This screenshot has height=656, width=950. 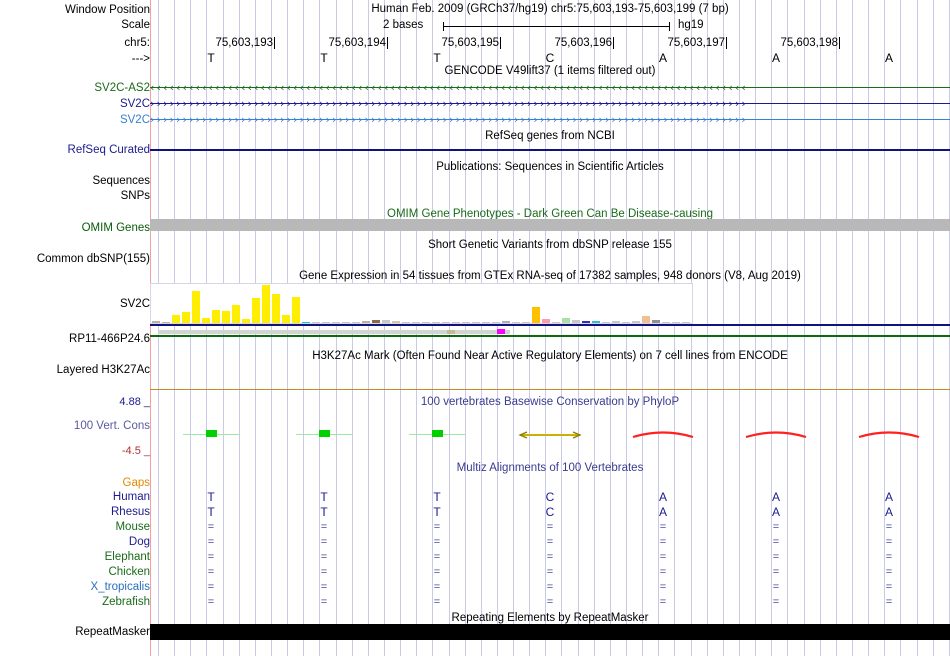 I want to click on label-species-dog: Dog, so click(x=139, y=542).